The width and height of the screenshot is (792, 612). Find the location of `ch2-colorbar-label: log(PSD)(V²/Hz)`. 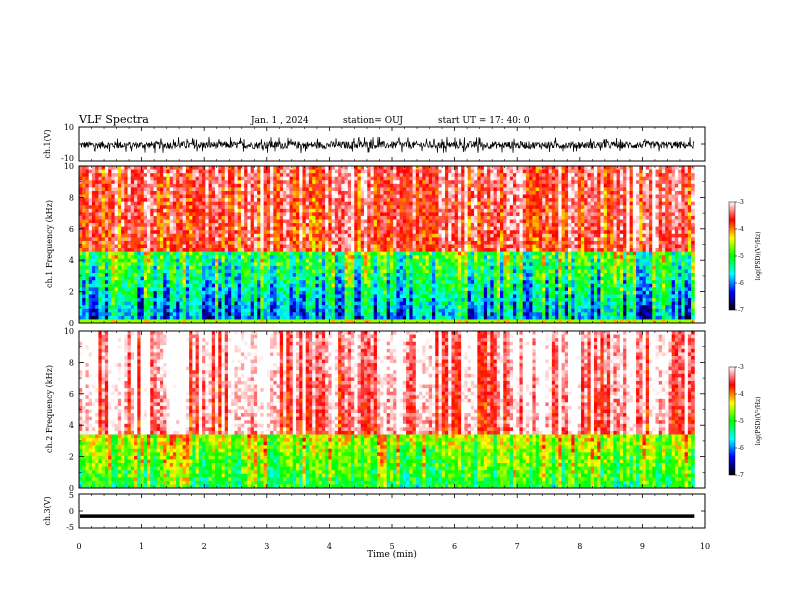

ch2-colorbar-label: log(PSD)(V²/Hz) is located at coordinates (758, 421).